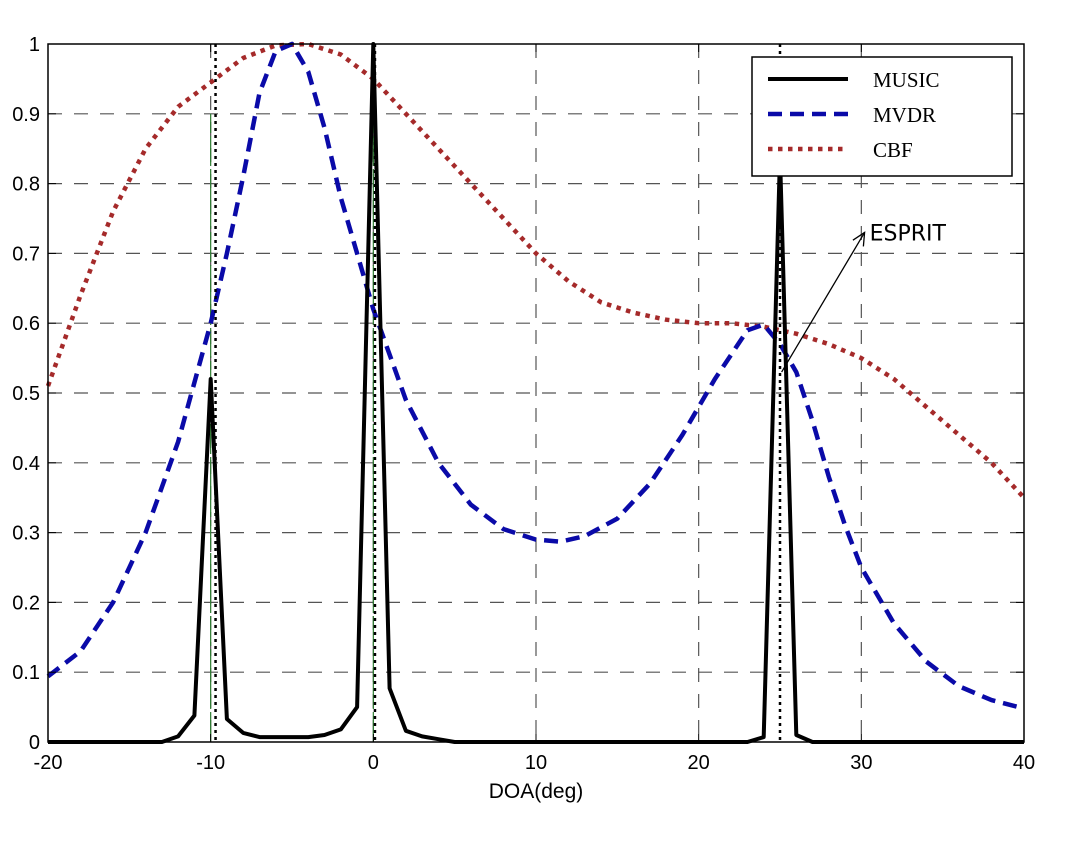 The height and width of the screenshot is (856, 1080). I want to click on y-tick-label: 0.3, so click(26, 534).